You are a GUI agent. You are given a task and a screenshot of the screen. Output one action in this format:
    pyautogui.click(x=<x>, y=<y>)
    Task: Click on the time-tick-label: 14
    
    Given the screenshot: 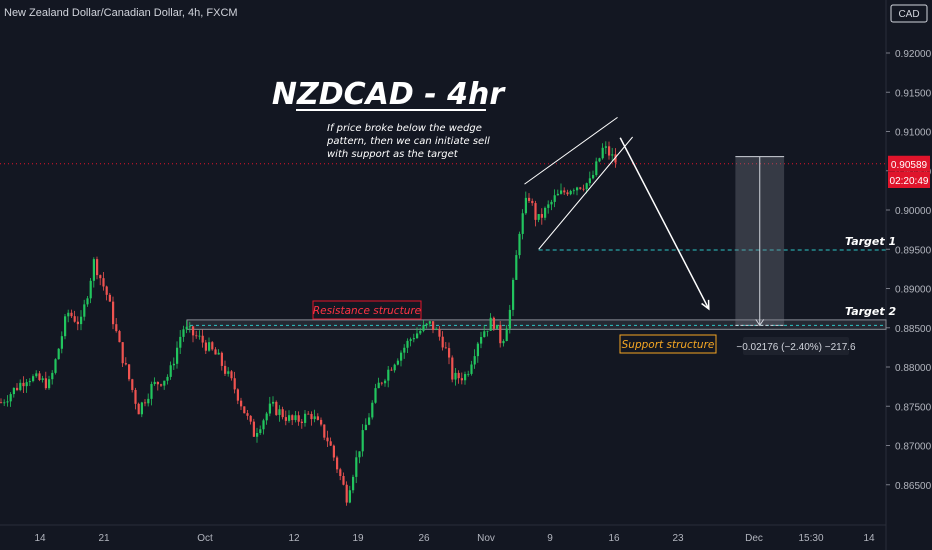 What is the action you would take?
    pyautogui.click(x=869, y=538)
    